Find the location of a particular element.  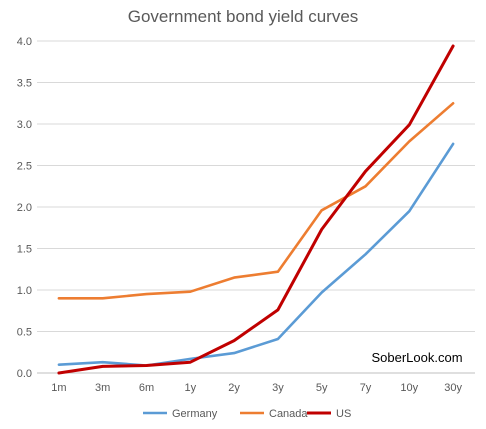

x-axis-ticks: 1m 3m 6m 1y 2y 3y 5y 7y 10y 30y is located at coordinates (256, 388).